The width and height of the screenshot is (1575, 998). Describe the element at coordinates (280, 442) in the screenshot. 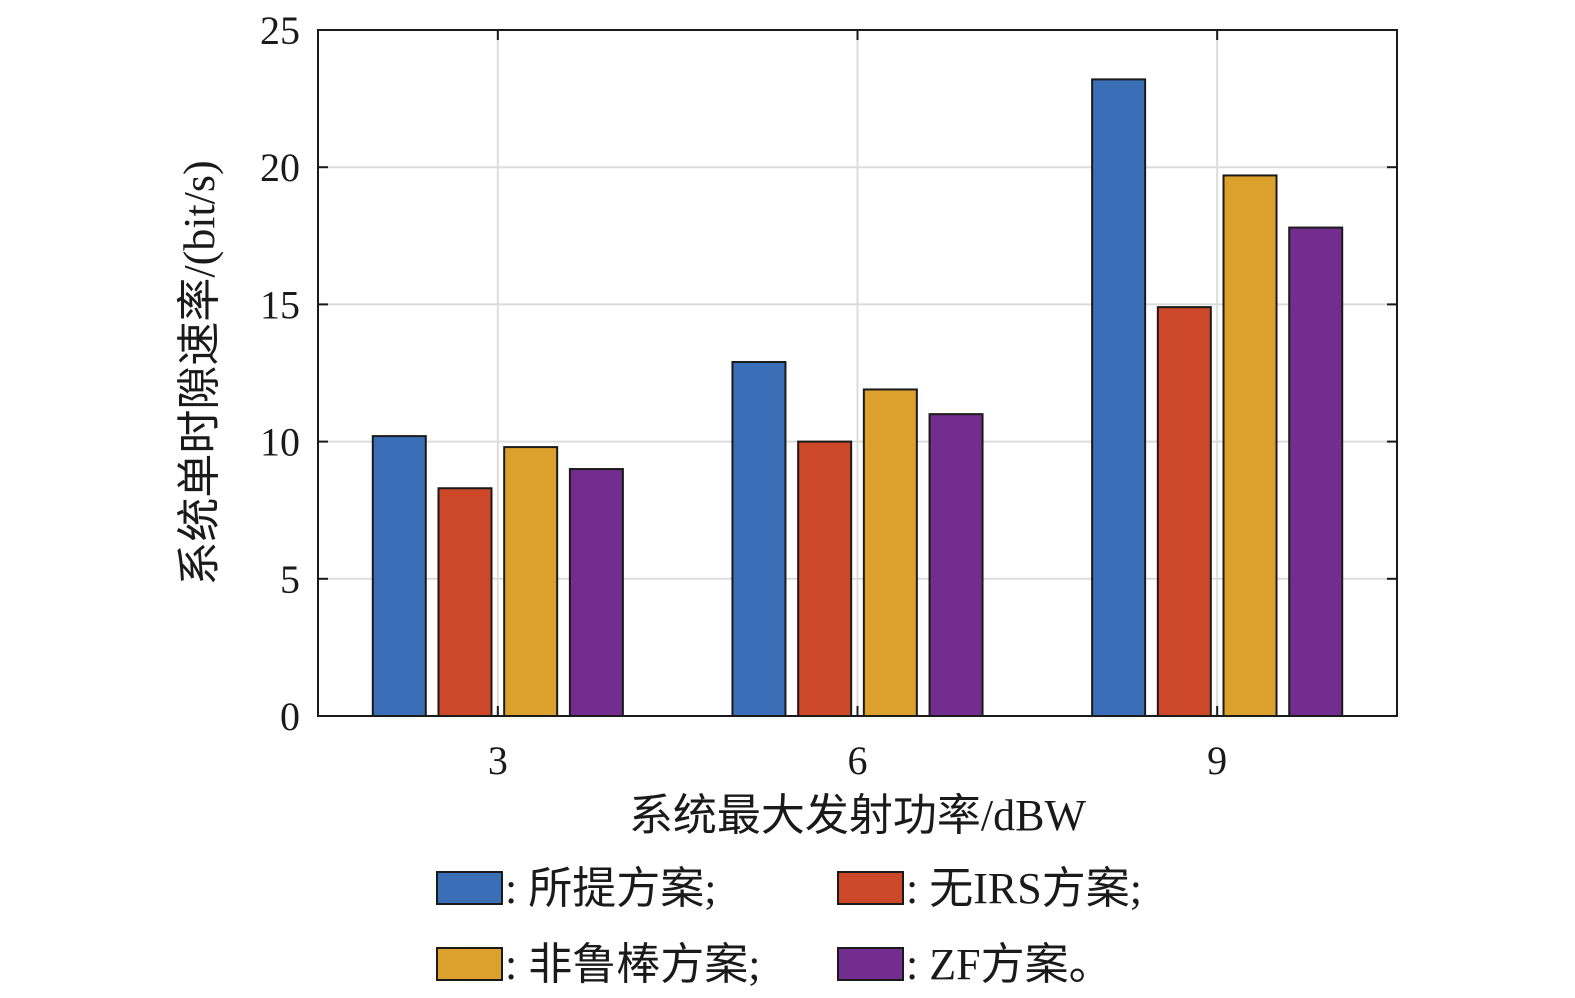

I see `y-tick-label: 10` at that location.